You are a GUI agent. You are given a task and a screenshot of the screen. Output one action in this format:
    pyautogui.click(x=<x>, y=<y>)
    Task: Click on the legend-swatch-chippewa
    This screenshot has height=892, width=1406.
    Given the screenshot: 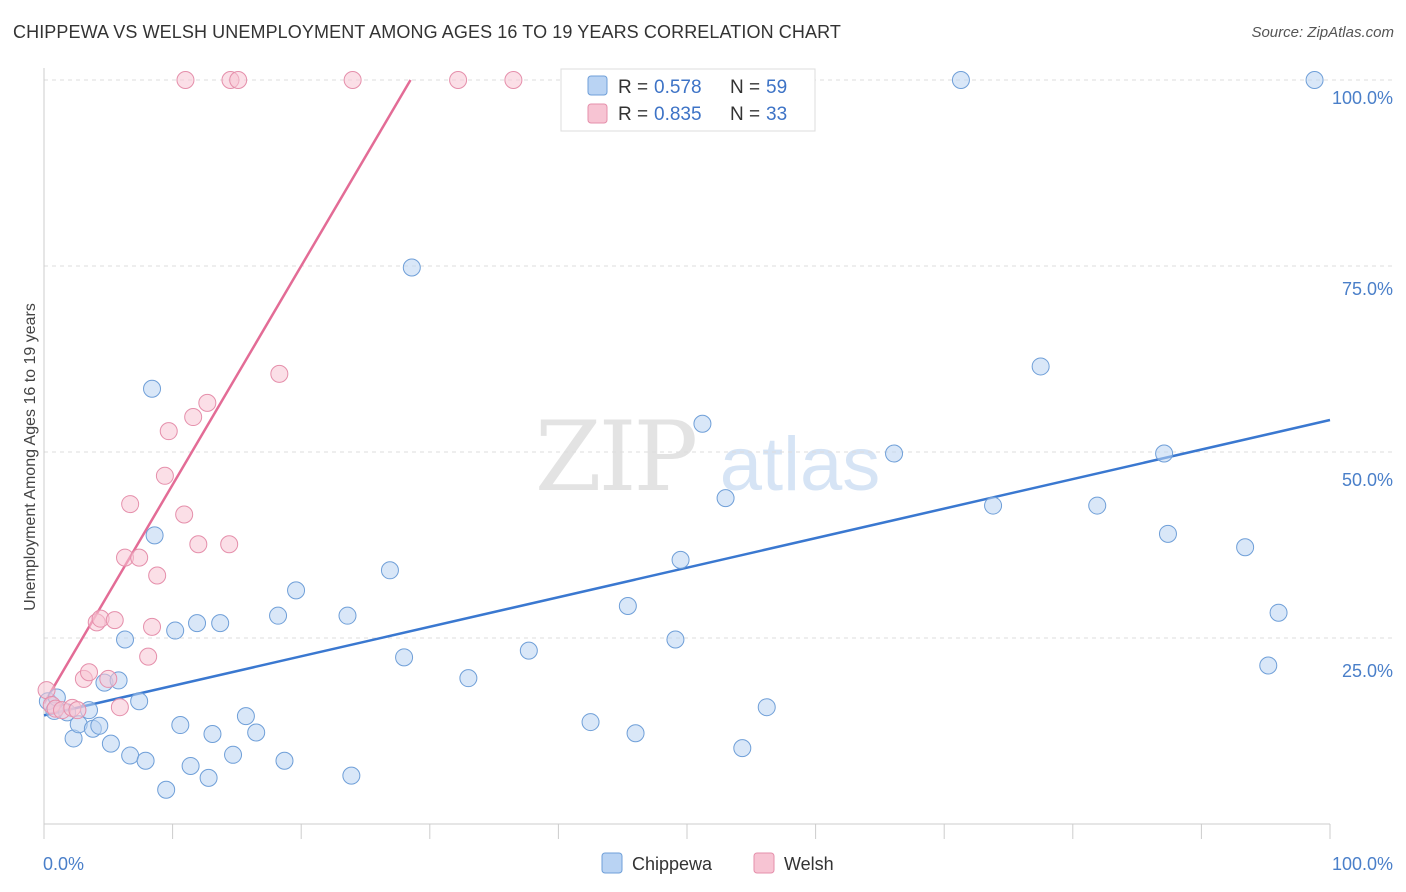 What is the action you would take?
    pyautogui.click(x=597, y=85)
    